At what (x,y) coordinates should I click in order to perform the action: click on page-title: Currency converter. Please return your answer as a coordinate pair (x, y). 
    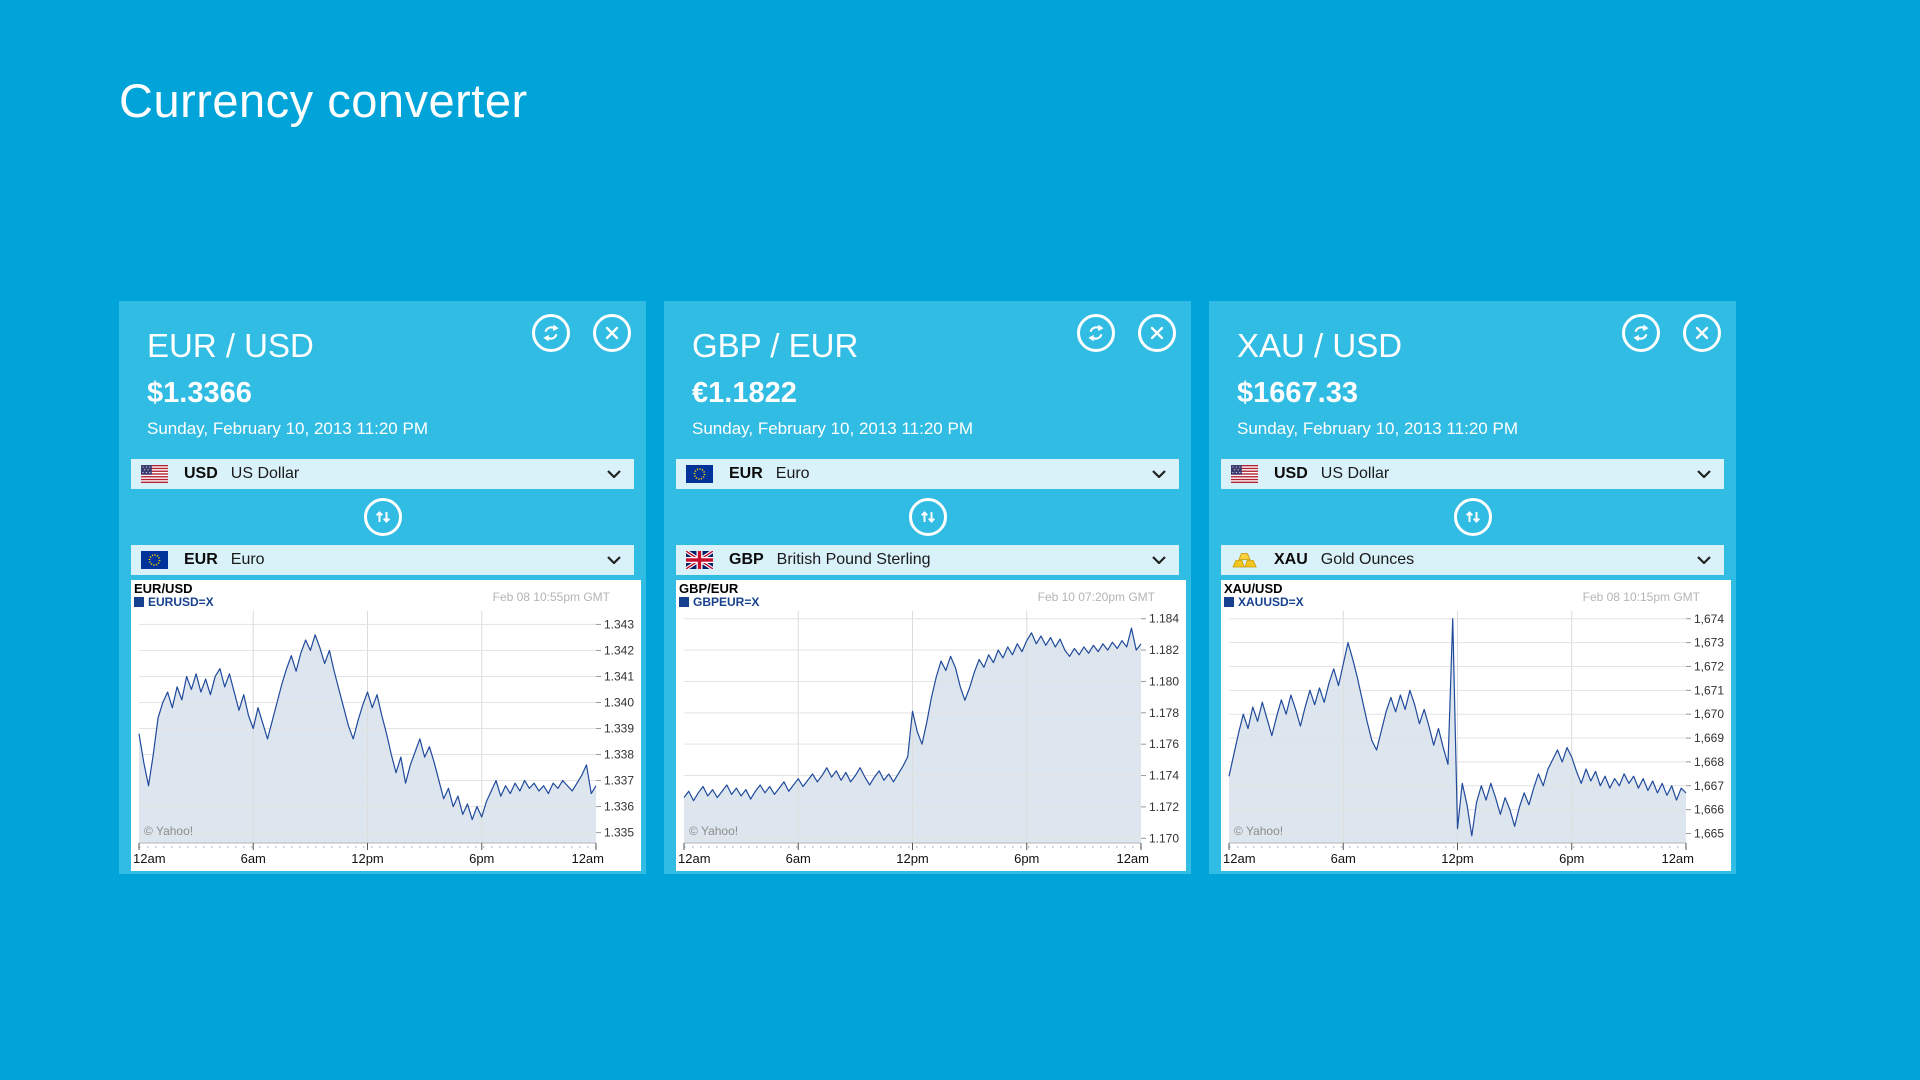
    Looking at the image, I should click on (323, 101).